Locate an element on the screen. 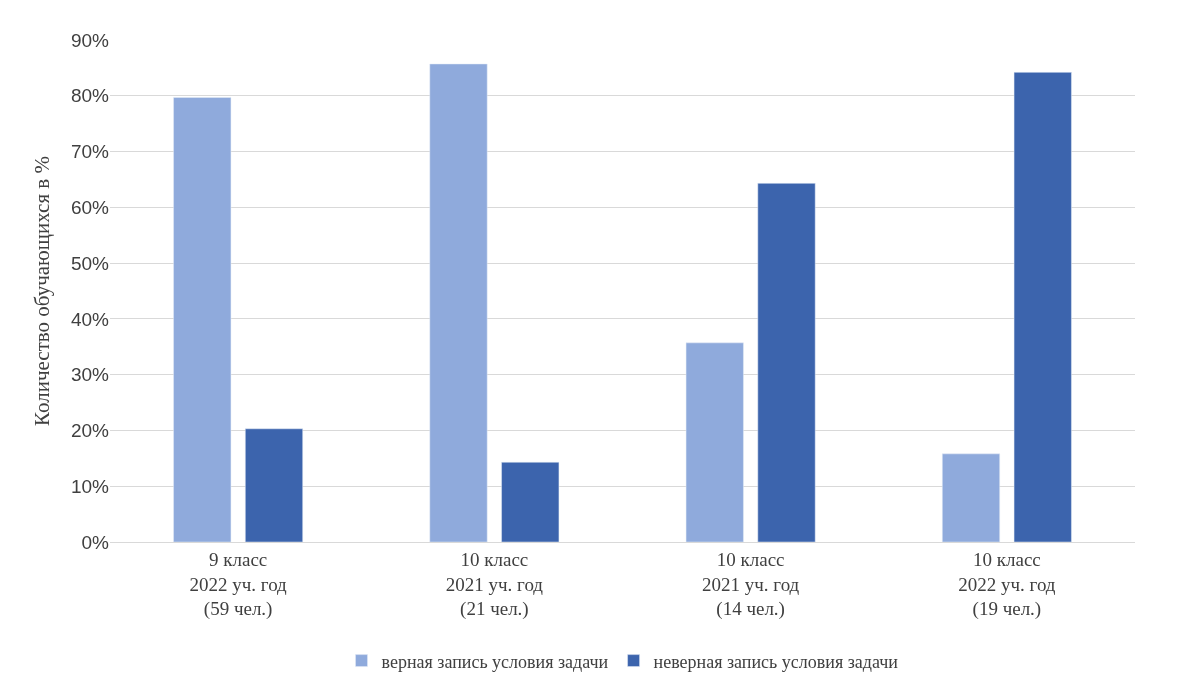 This screenshot has width=1195, height=691. x-tick-label: 9 класс 2022 уч. год (59 чел.) is located at coordinates (238, 584).